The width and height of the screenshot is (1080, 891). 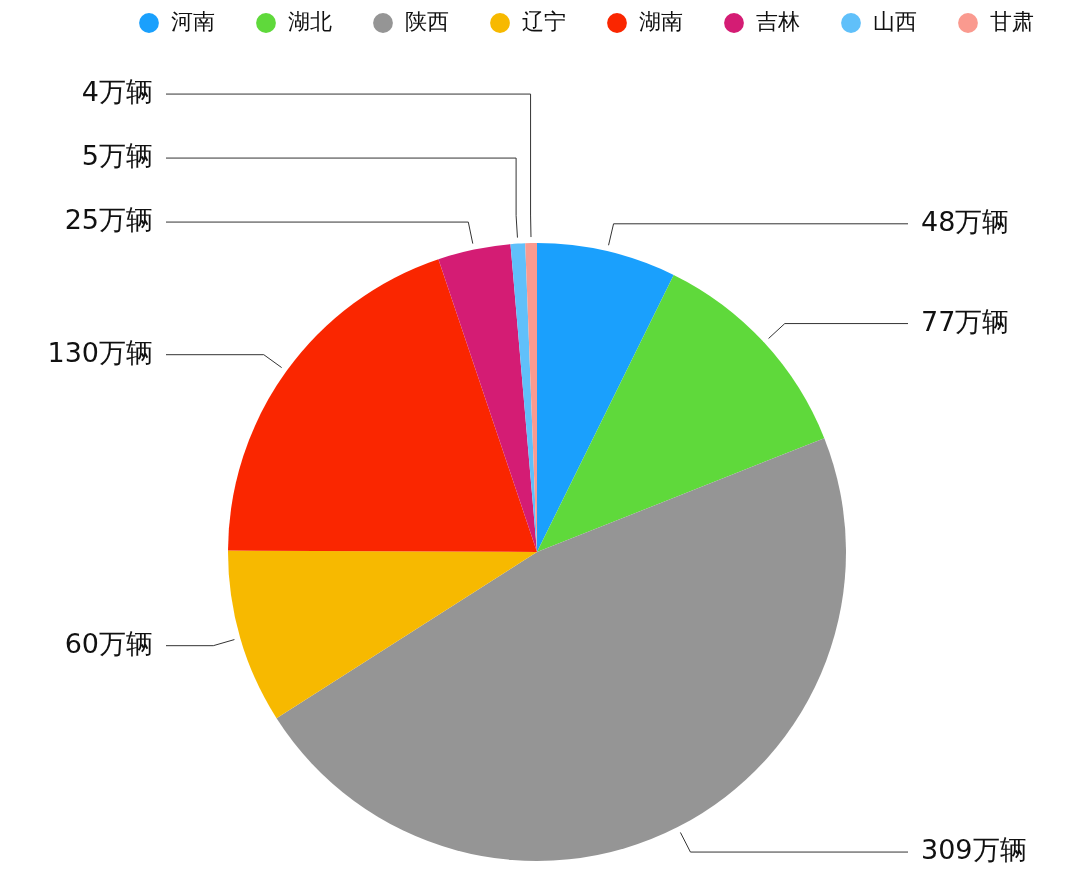 I want to click on data-label: 130万辆, so click(x=100, y=352).